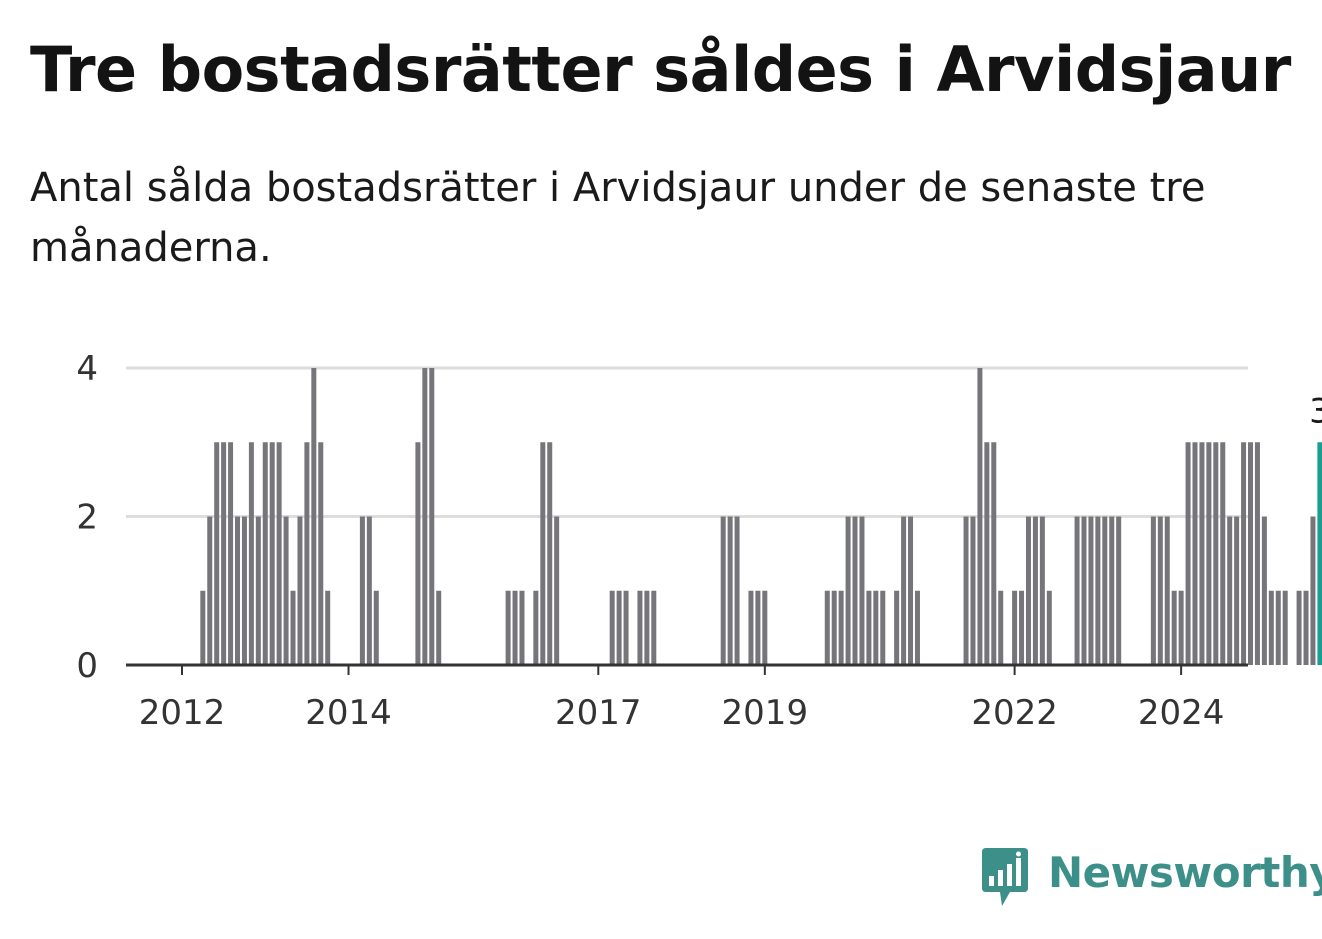 This screenshot has width=1322, height=939. What do you see at coordinates (660, 69) in the screenshot?
I see `chart-title: Tre bostadsrätter såldes i Arvidsjaur` at bounding box center [660, 69].